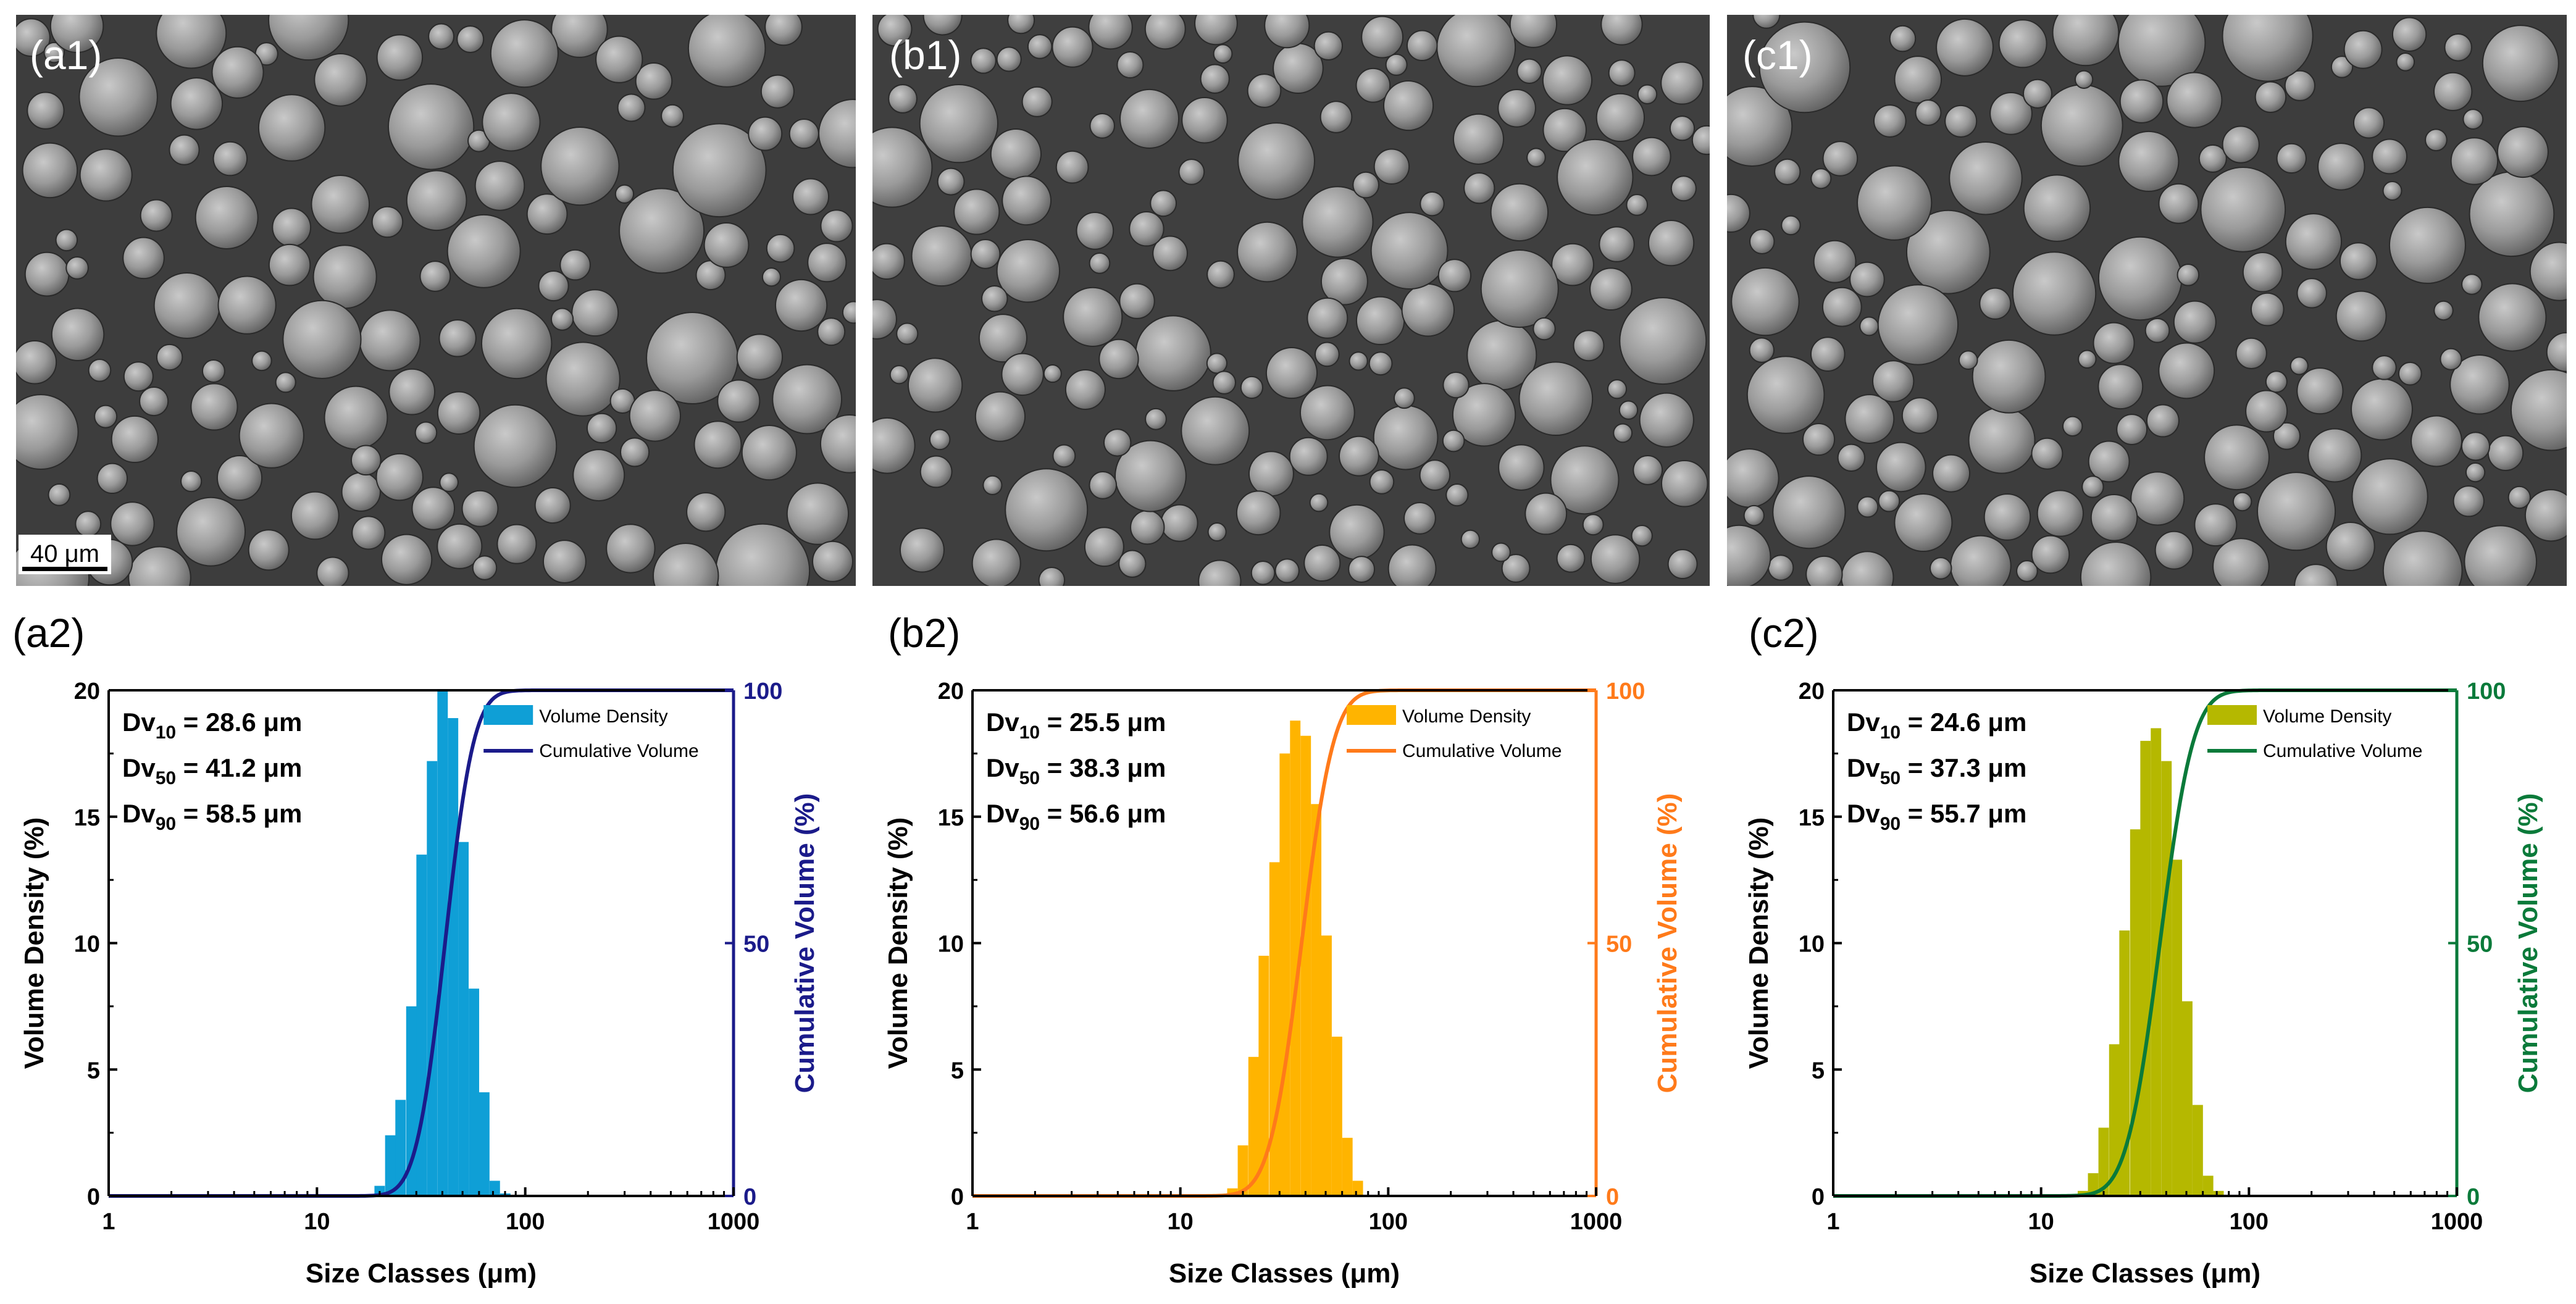 This screenshot has width=2576, height=1304. I want to click on x-tick-label: 1, so click(972, 1222).